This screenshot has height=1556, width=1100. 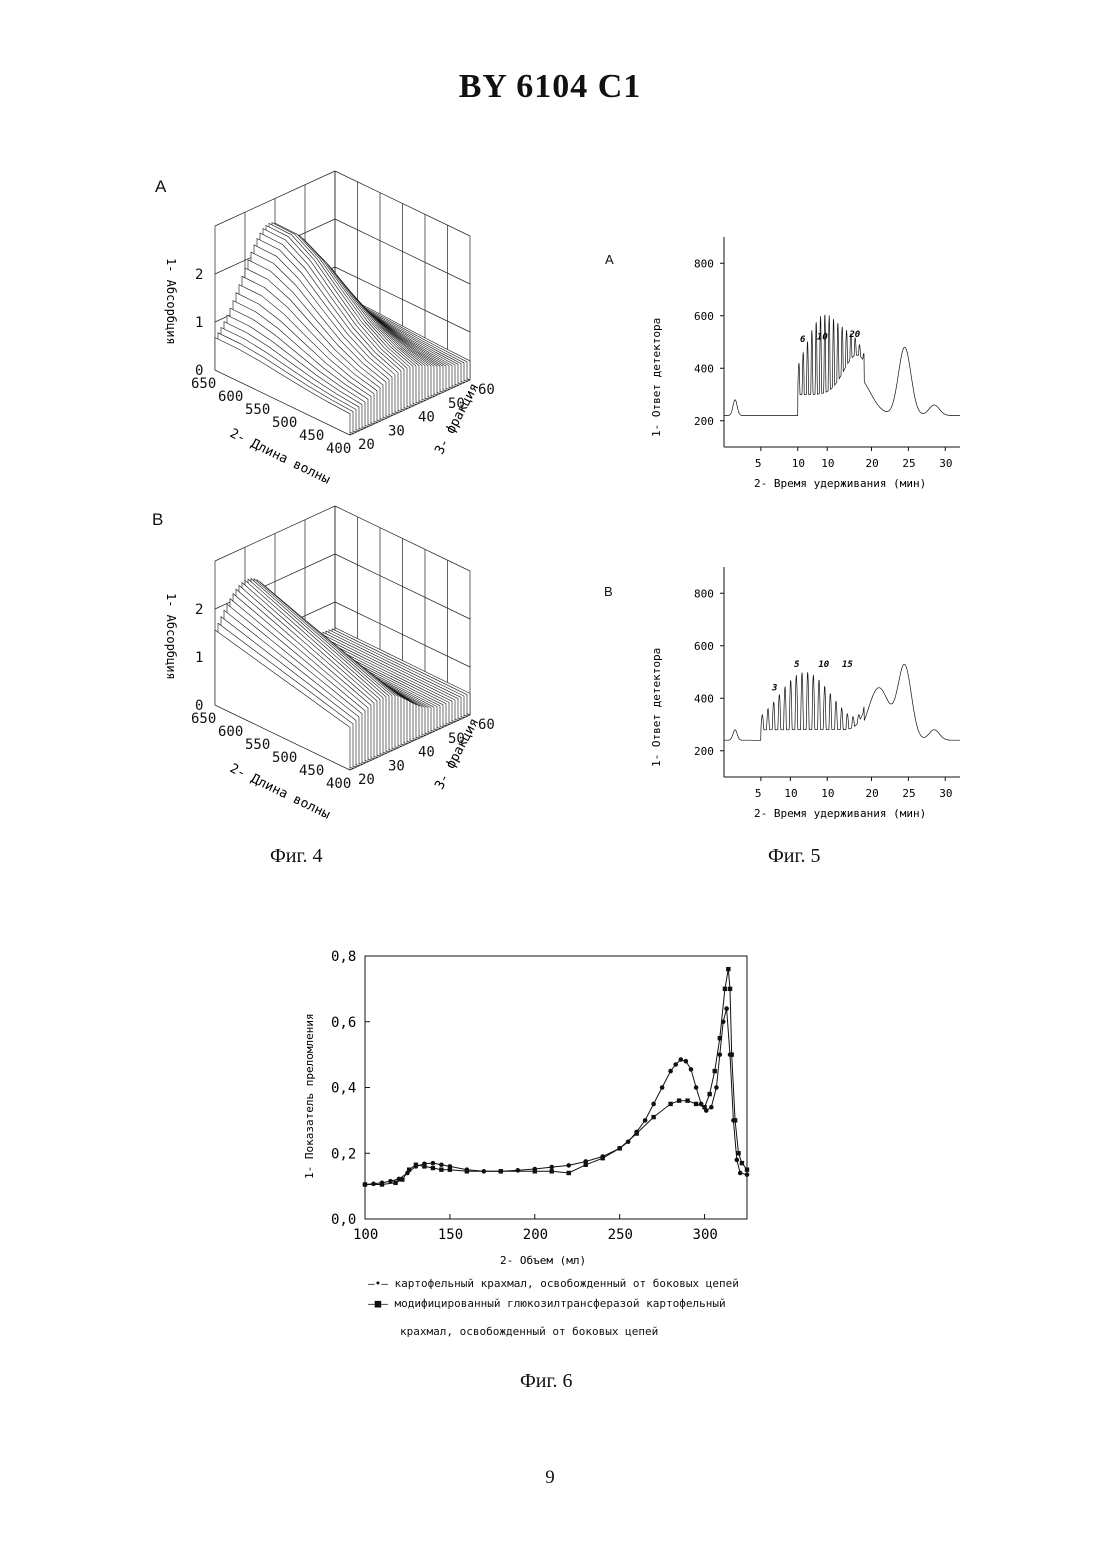 What do you see at coordinates (608, 591) in the screenshot?
I see `fig5-panel-b-letter: B` at bounding box center [608, 591].